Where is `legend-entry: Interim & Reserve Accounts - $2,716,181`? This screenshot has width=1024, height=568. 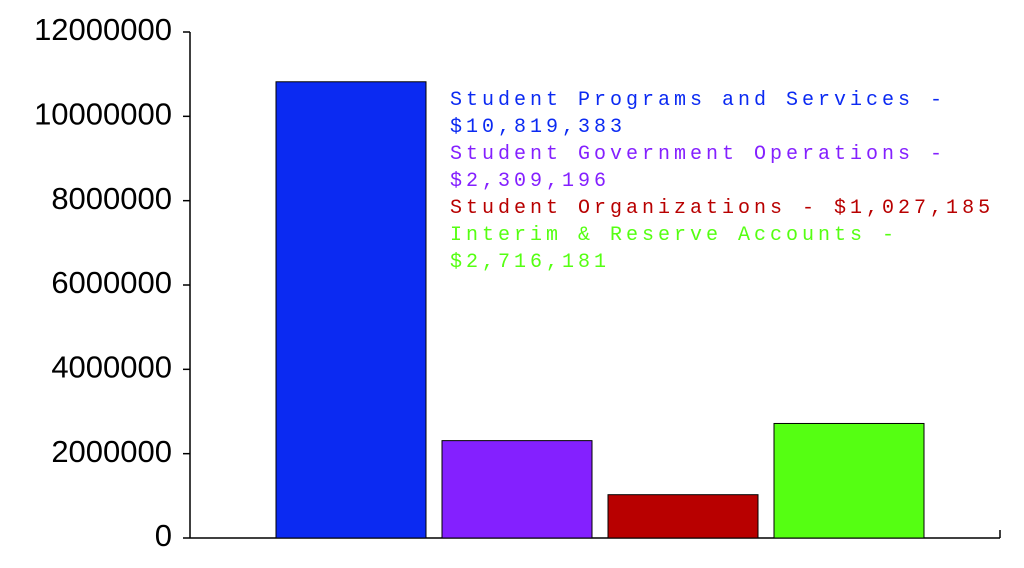
legend-entry: Interim & Reserve Accounts - $2,716,181 is located at coordinates (674, 249).